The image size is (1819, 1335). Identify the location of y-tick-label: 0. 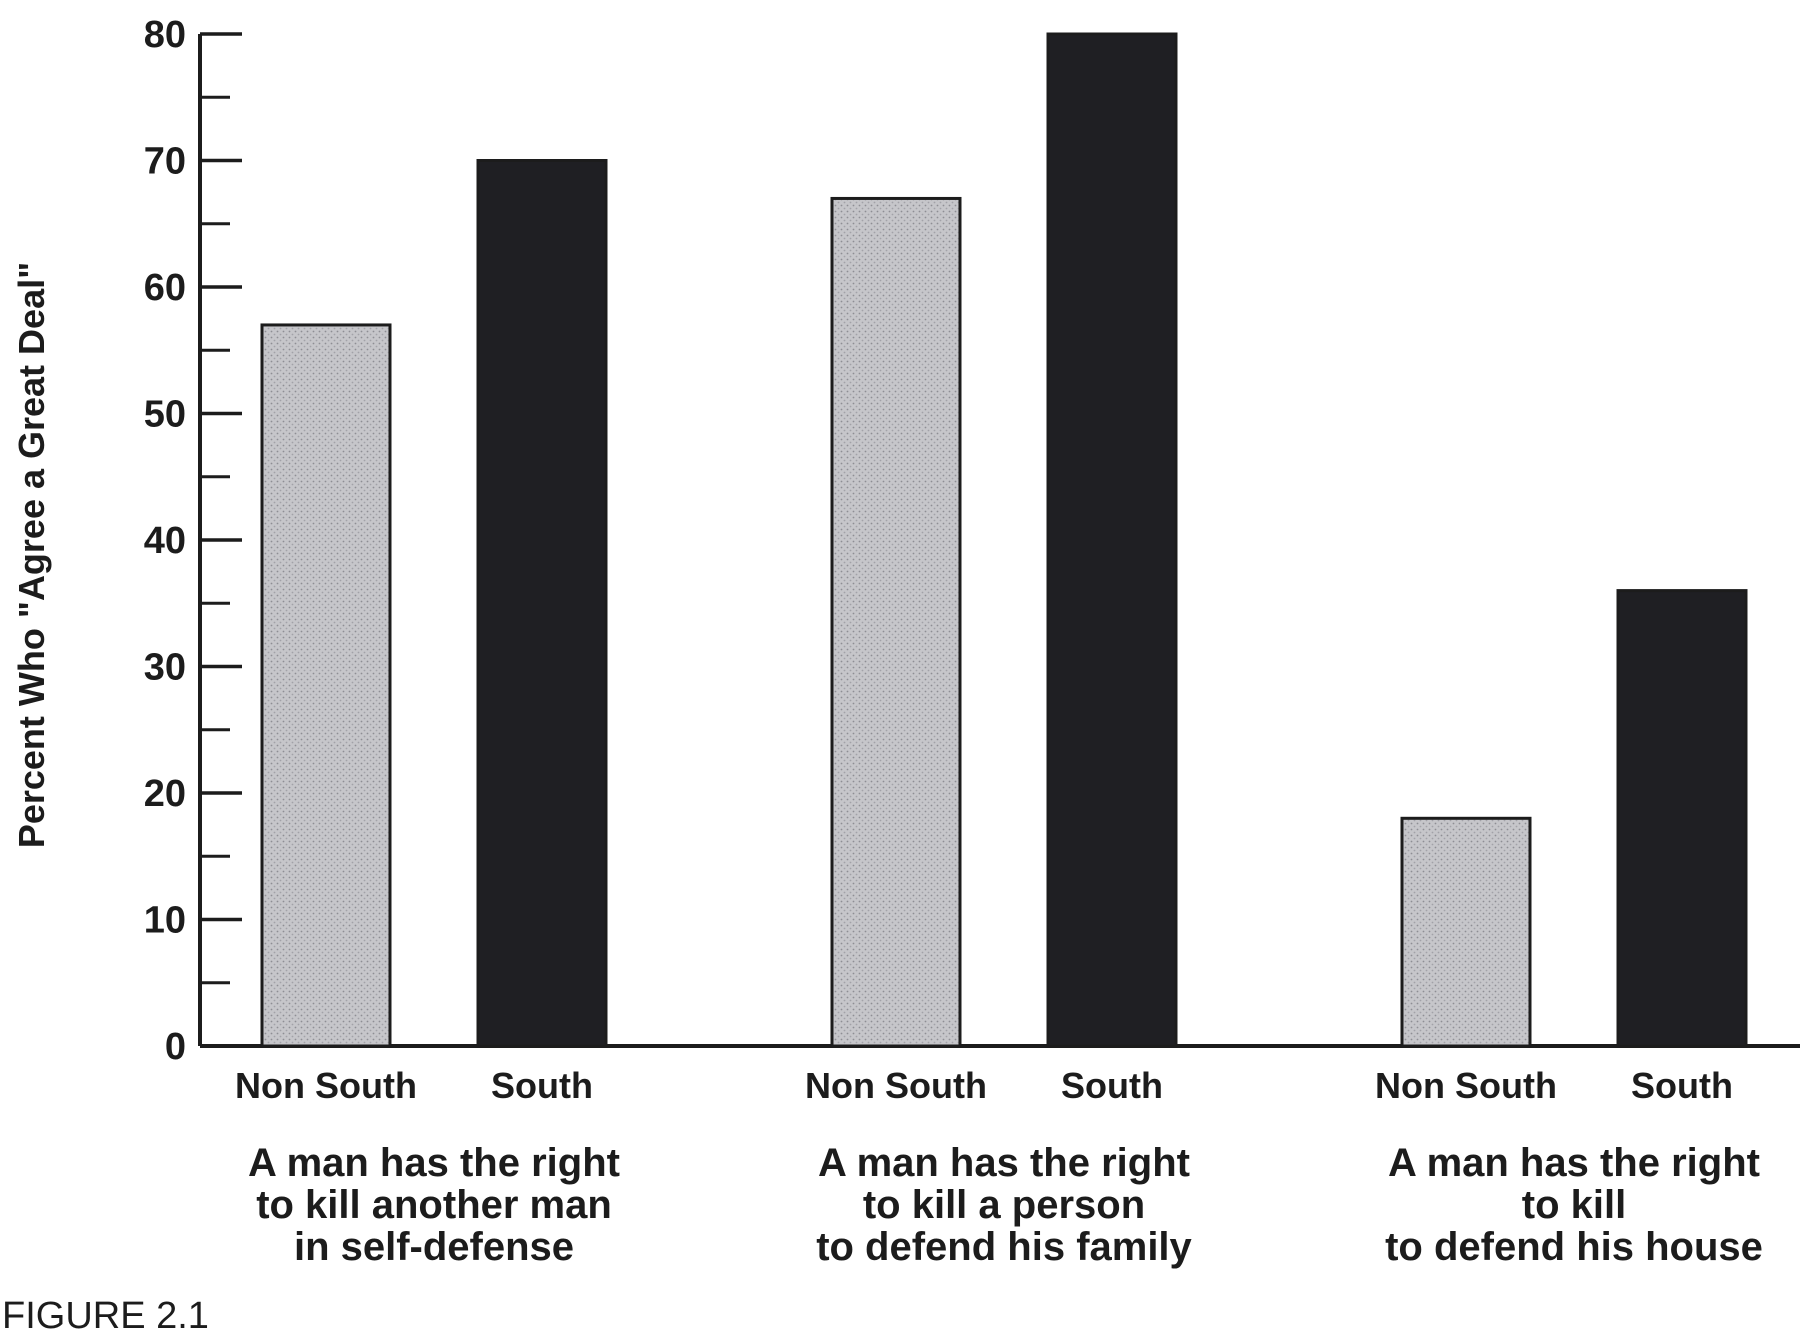
(175, 1047).